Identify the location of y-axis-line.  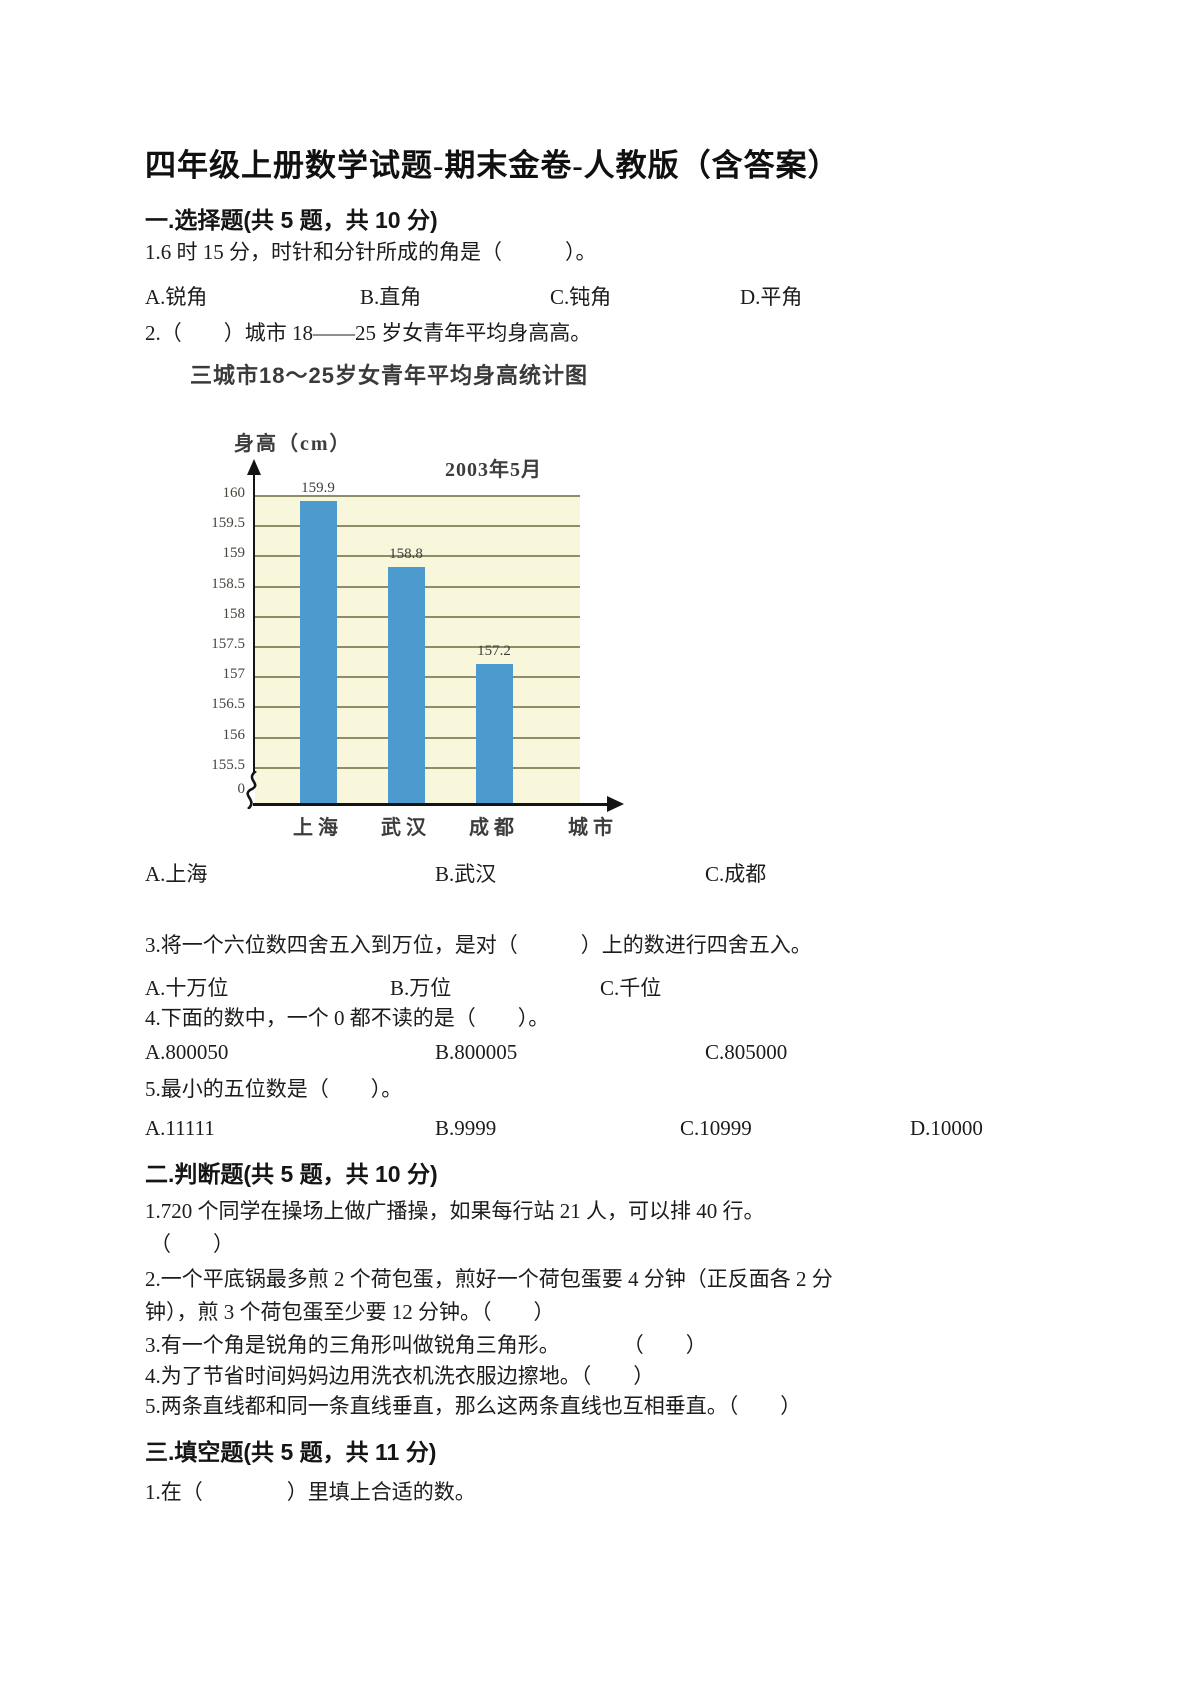
(254, 624).